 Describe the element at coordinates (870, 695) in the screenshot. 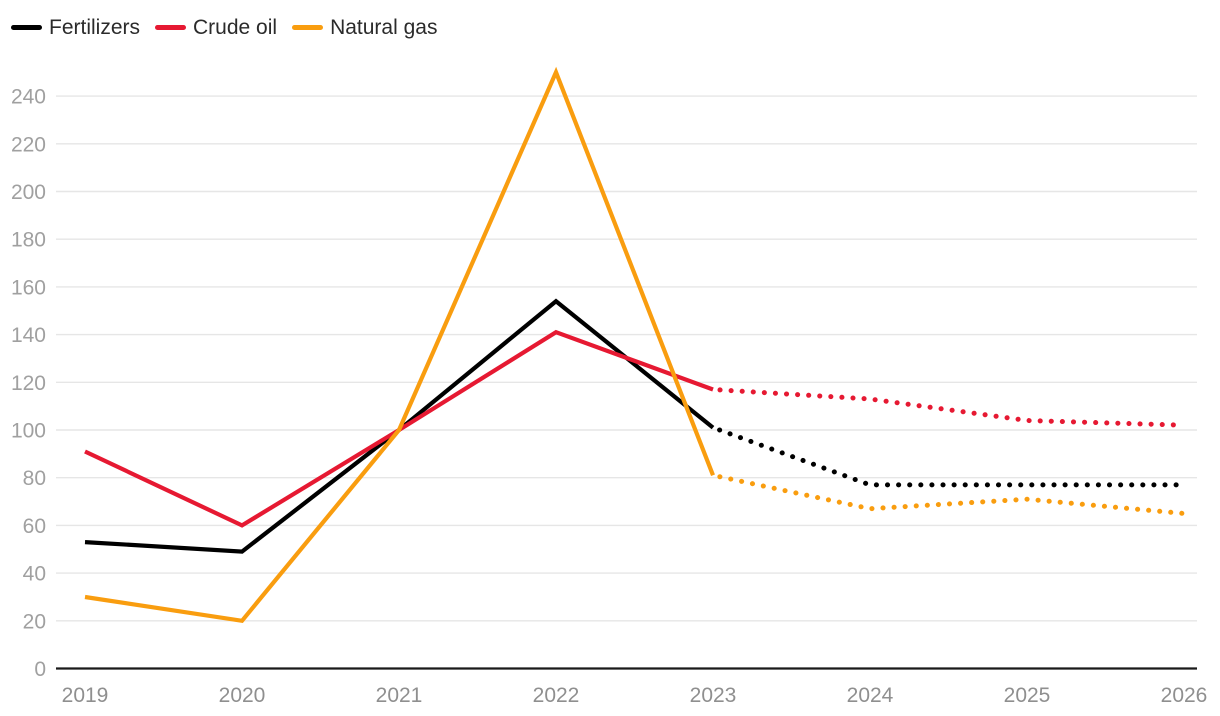

I see `x-axis-tick-label: 2024` at that location.